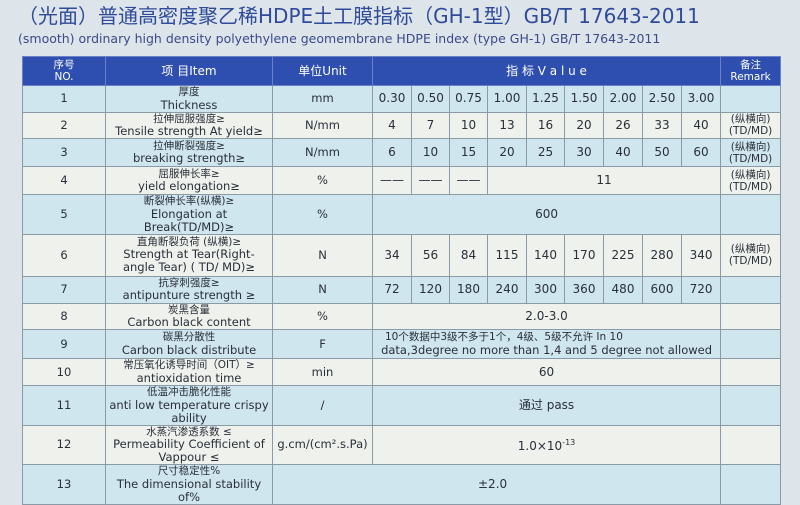  I want to click on value-span: ±2.0, so click(496, 484).